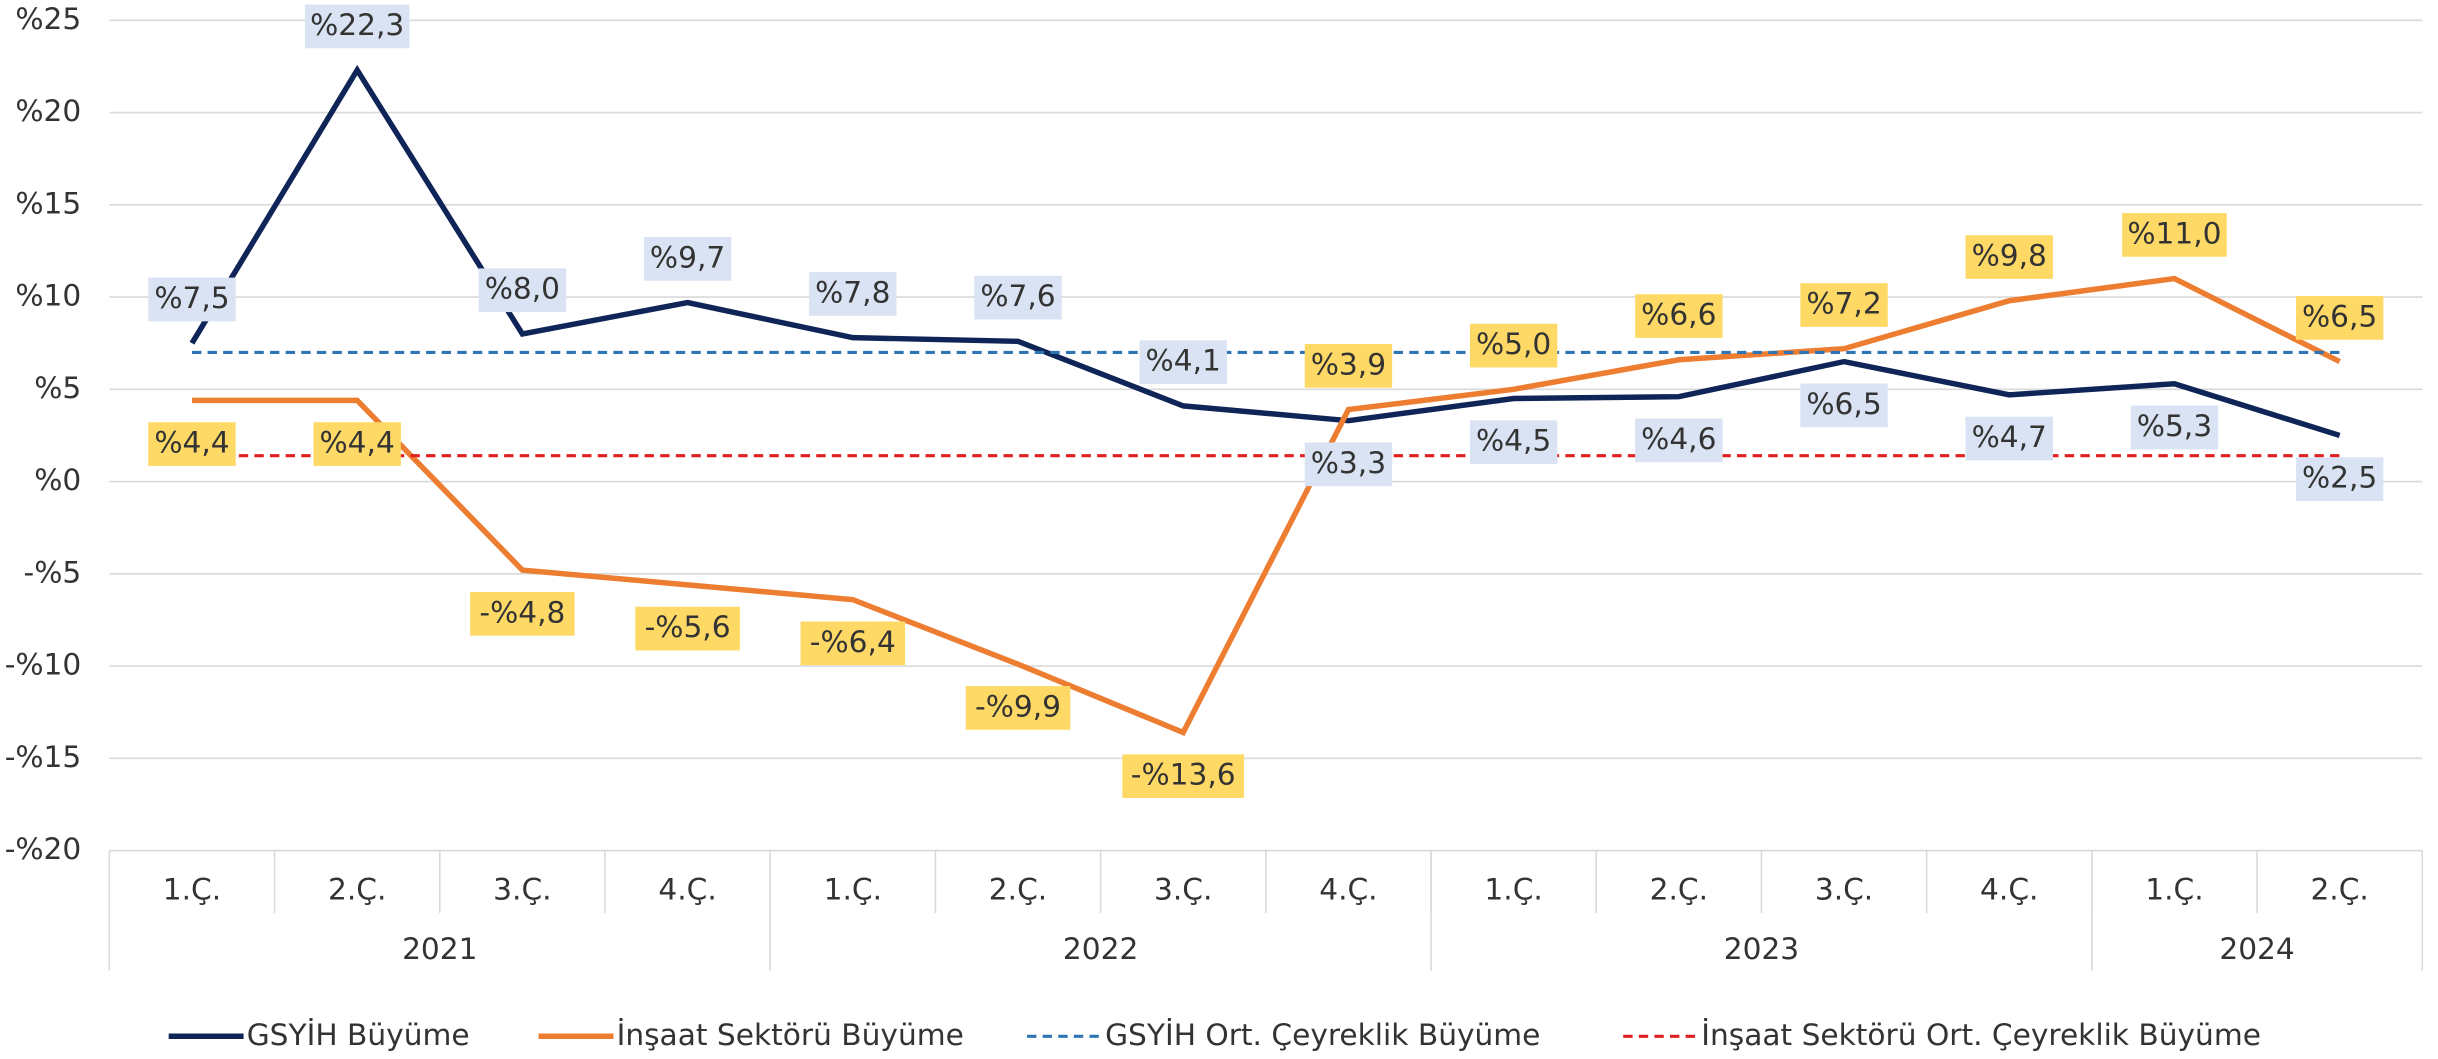 Image resolution: width=2438 pixels, height=1059 pixels. I want to click on y-tick-label: %15, so click(48, 202).